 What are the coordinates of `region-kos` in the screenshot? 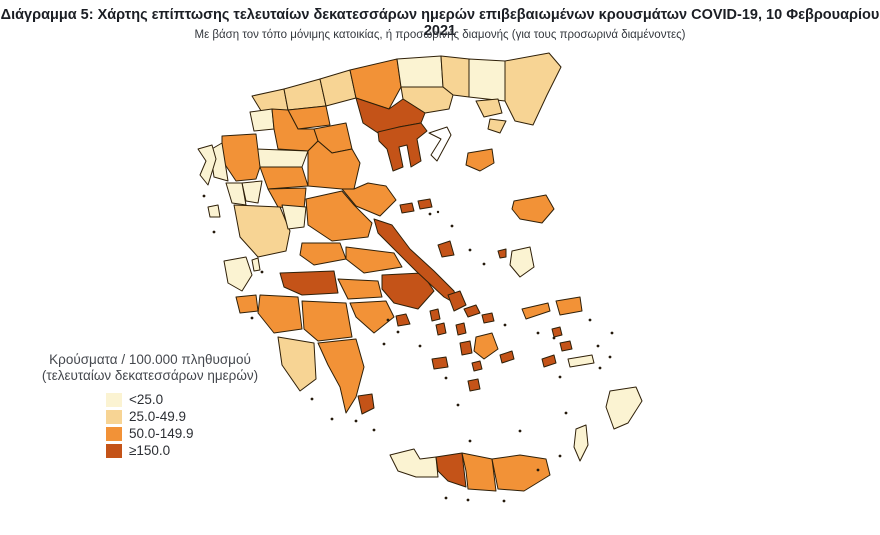 It's located at (581, 361).